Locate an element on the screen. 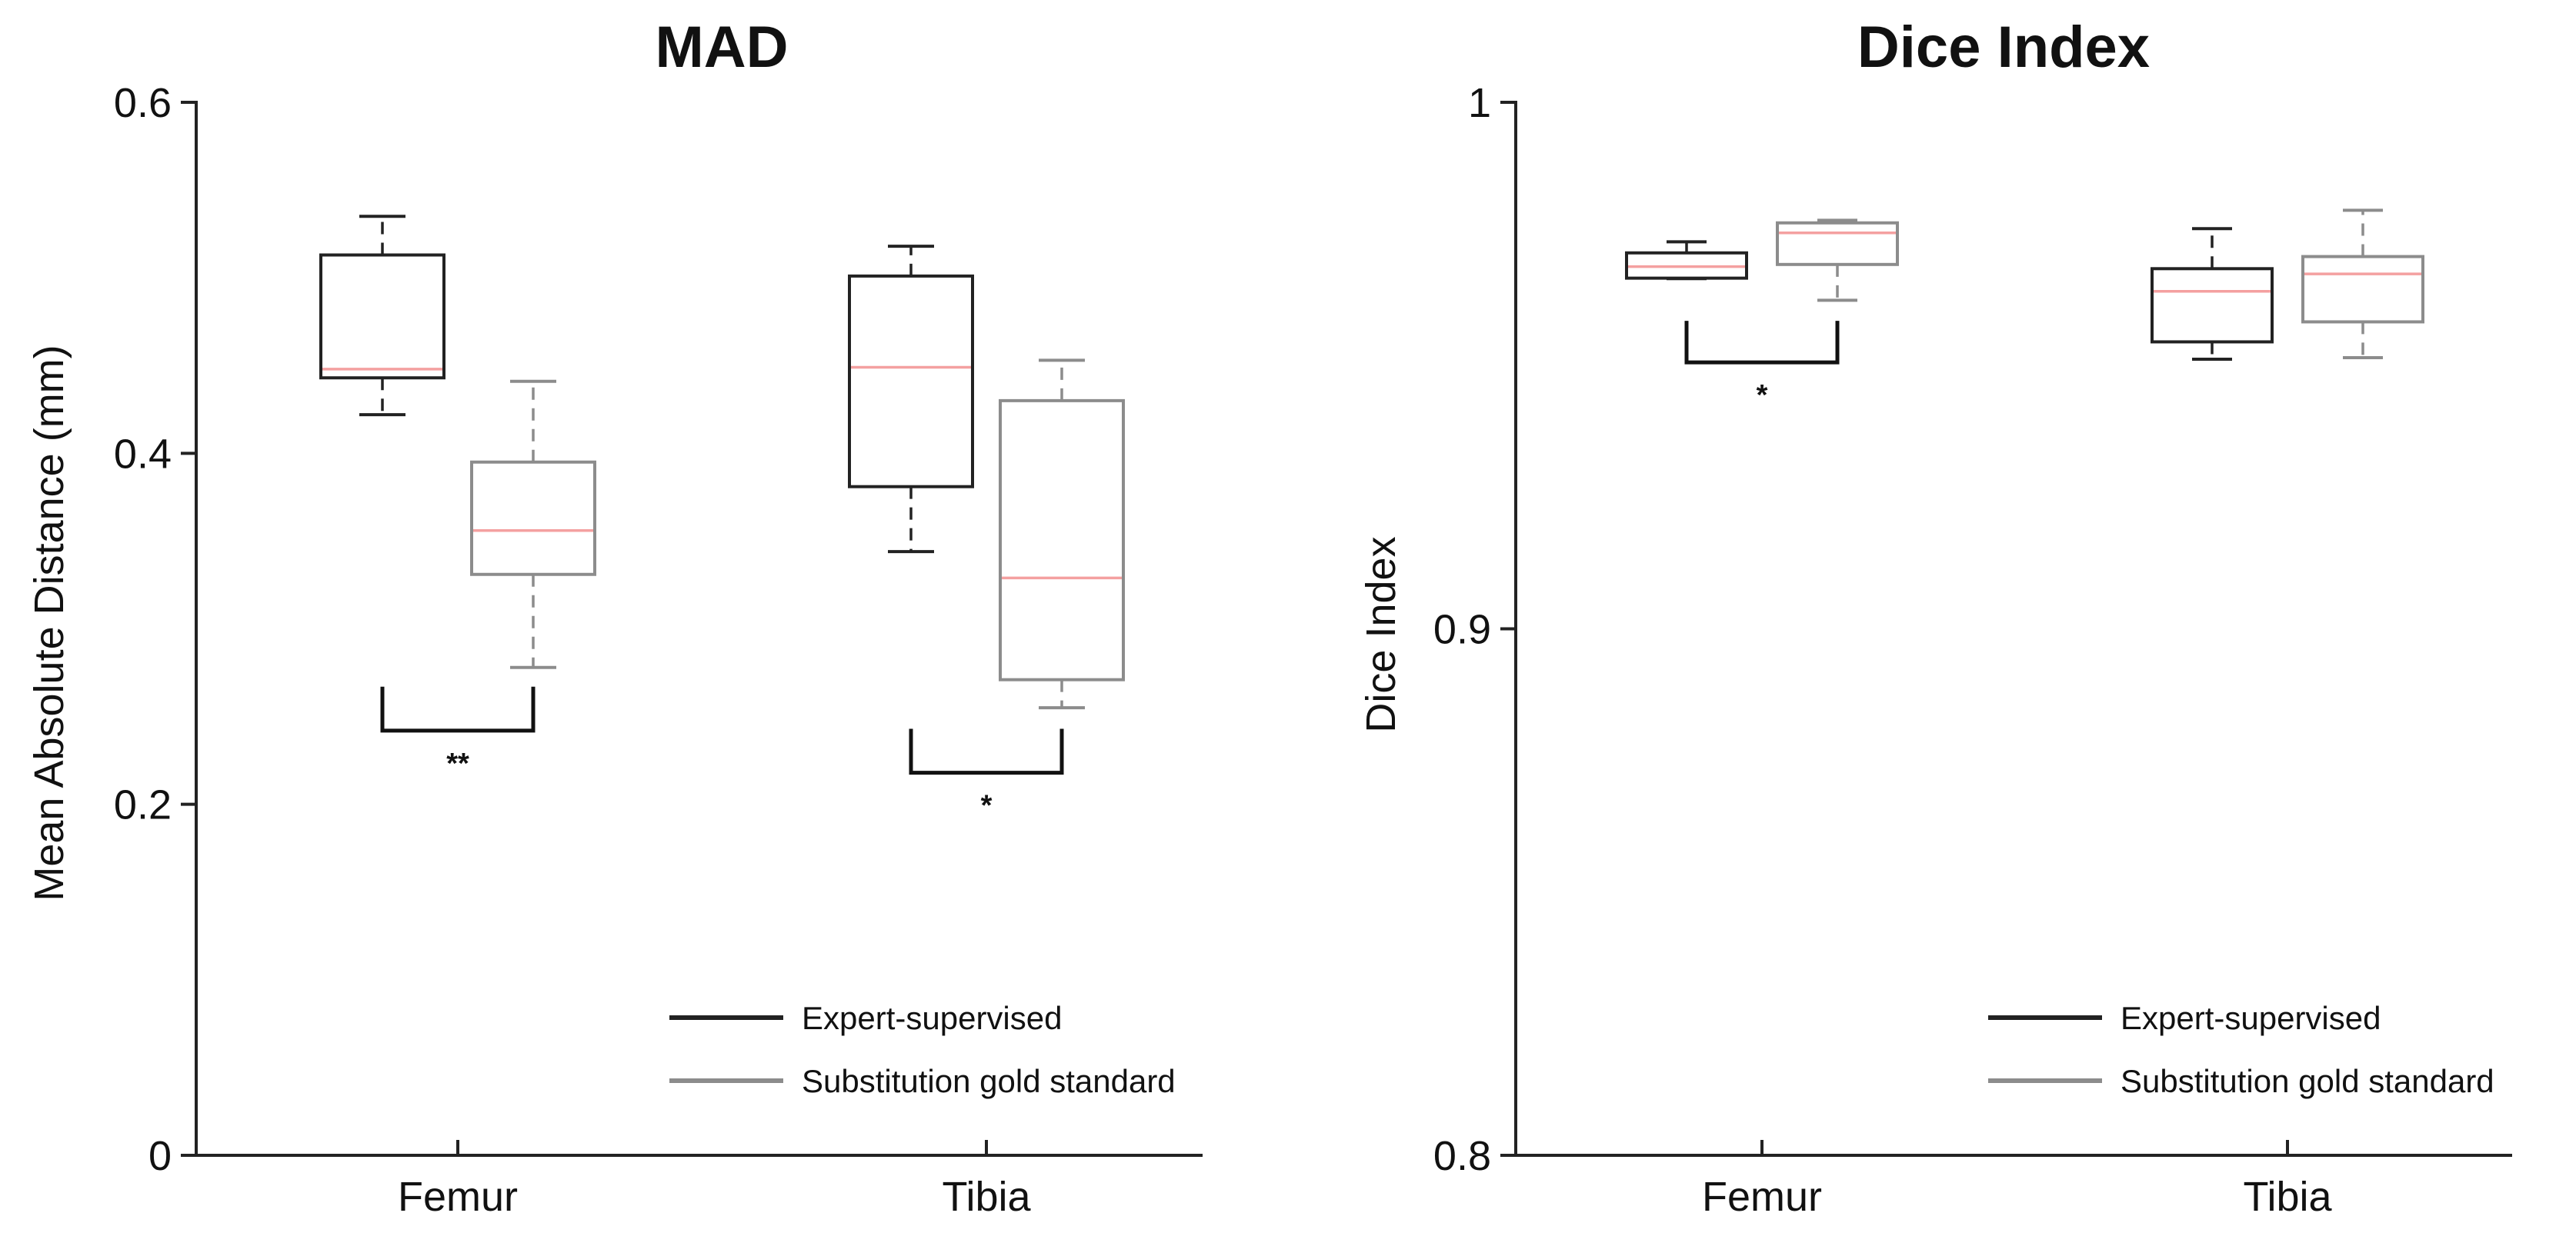  mad-significance: *** is located at coordinates (722, 754).